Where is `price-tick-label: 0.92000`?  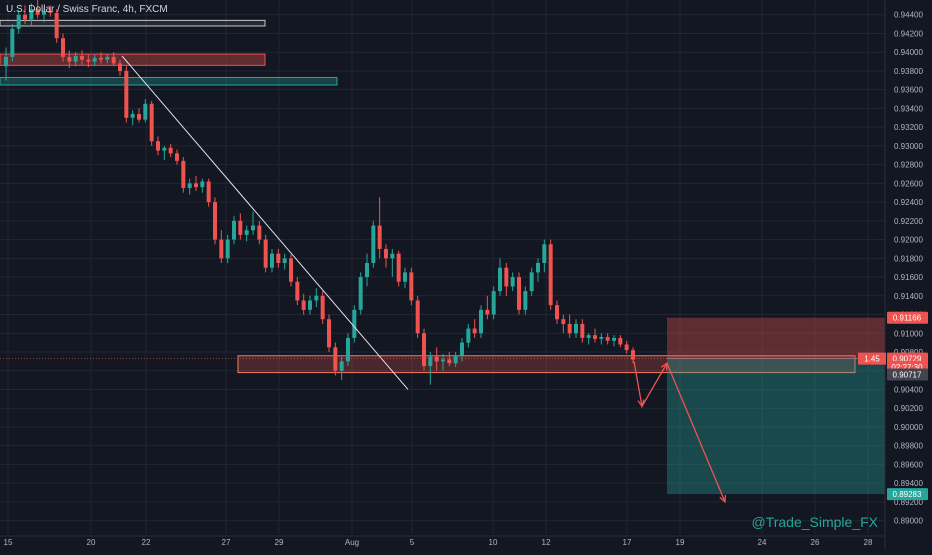
price-tick-label: 0.92000 is located at coordinates (908, 240).